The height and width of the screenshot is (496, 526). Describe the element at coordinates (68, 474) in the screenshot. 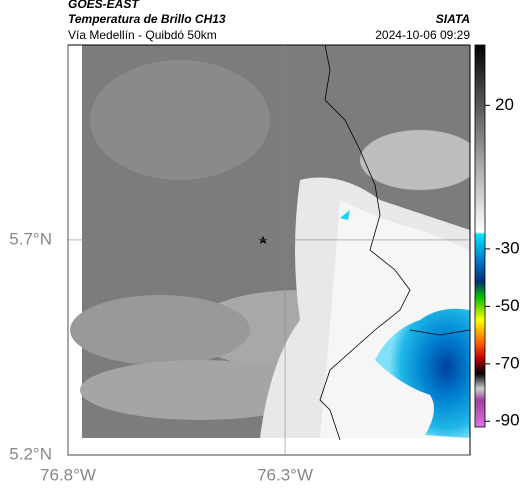

I see `x-tick-label: 76.8°W` at that location.